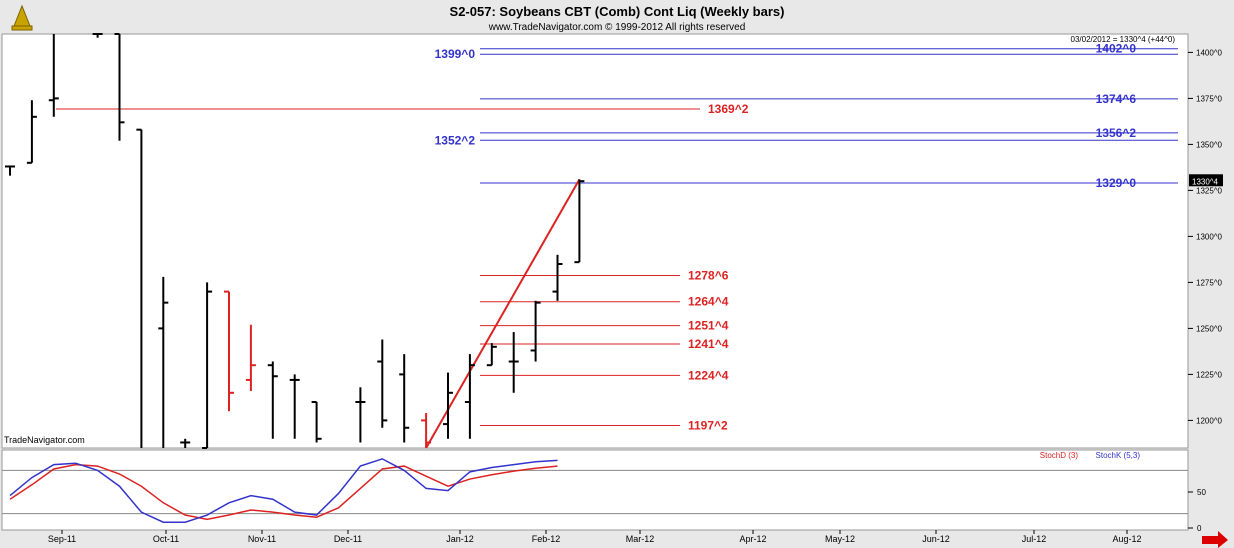 The image size is (1234, 548). Describe the element at coordinates (708, 302) in the screenshot. I see `level-label: 1264^4` at that location.